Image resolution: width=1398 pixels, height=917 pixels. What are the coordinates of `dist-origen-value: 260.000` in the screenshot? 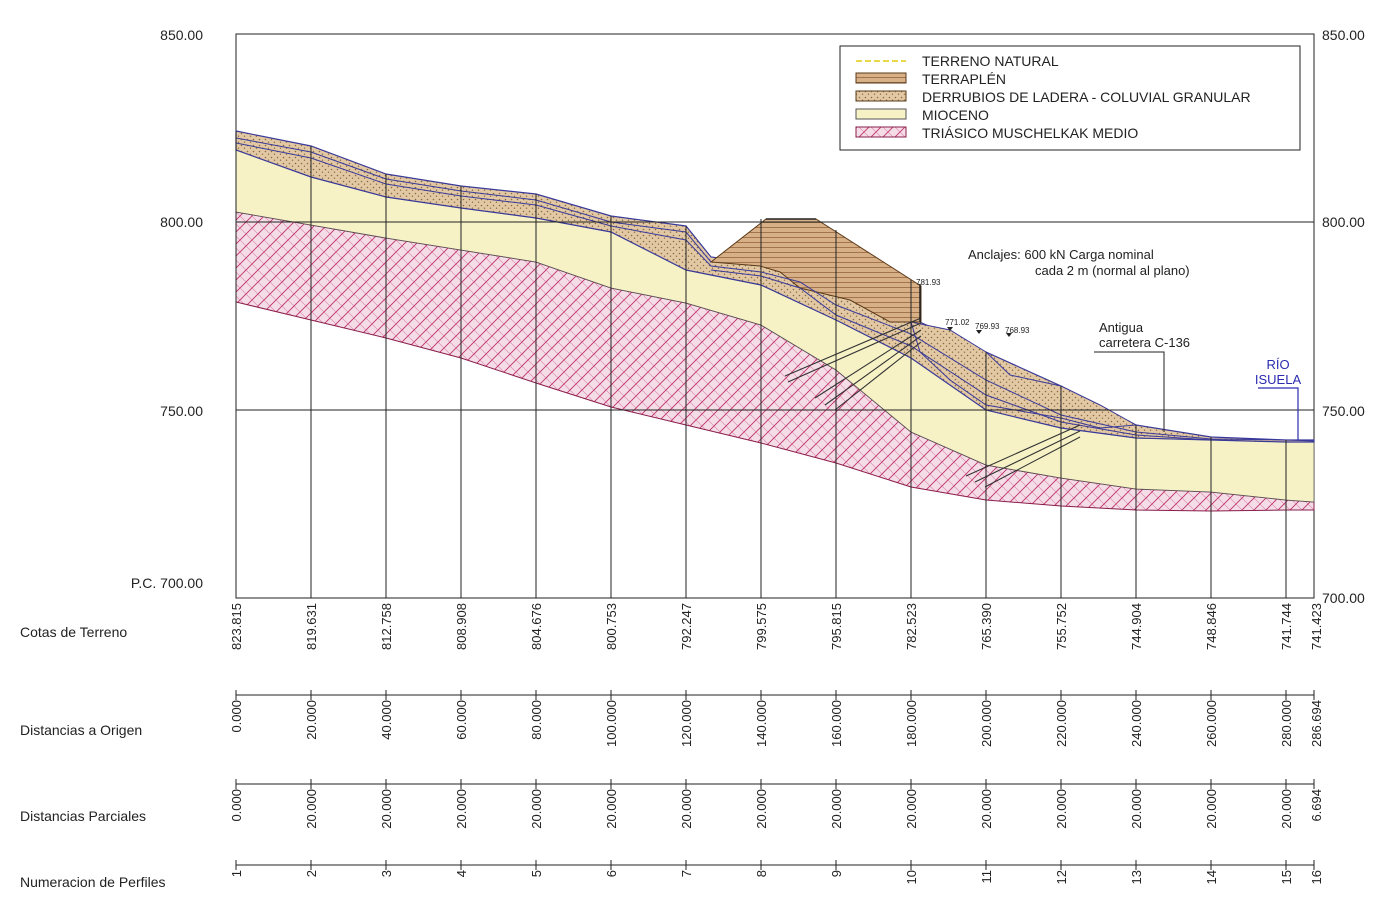 It's located at (1211, 723).